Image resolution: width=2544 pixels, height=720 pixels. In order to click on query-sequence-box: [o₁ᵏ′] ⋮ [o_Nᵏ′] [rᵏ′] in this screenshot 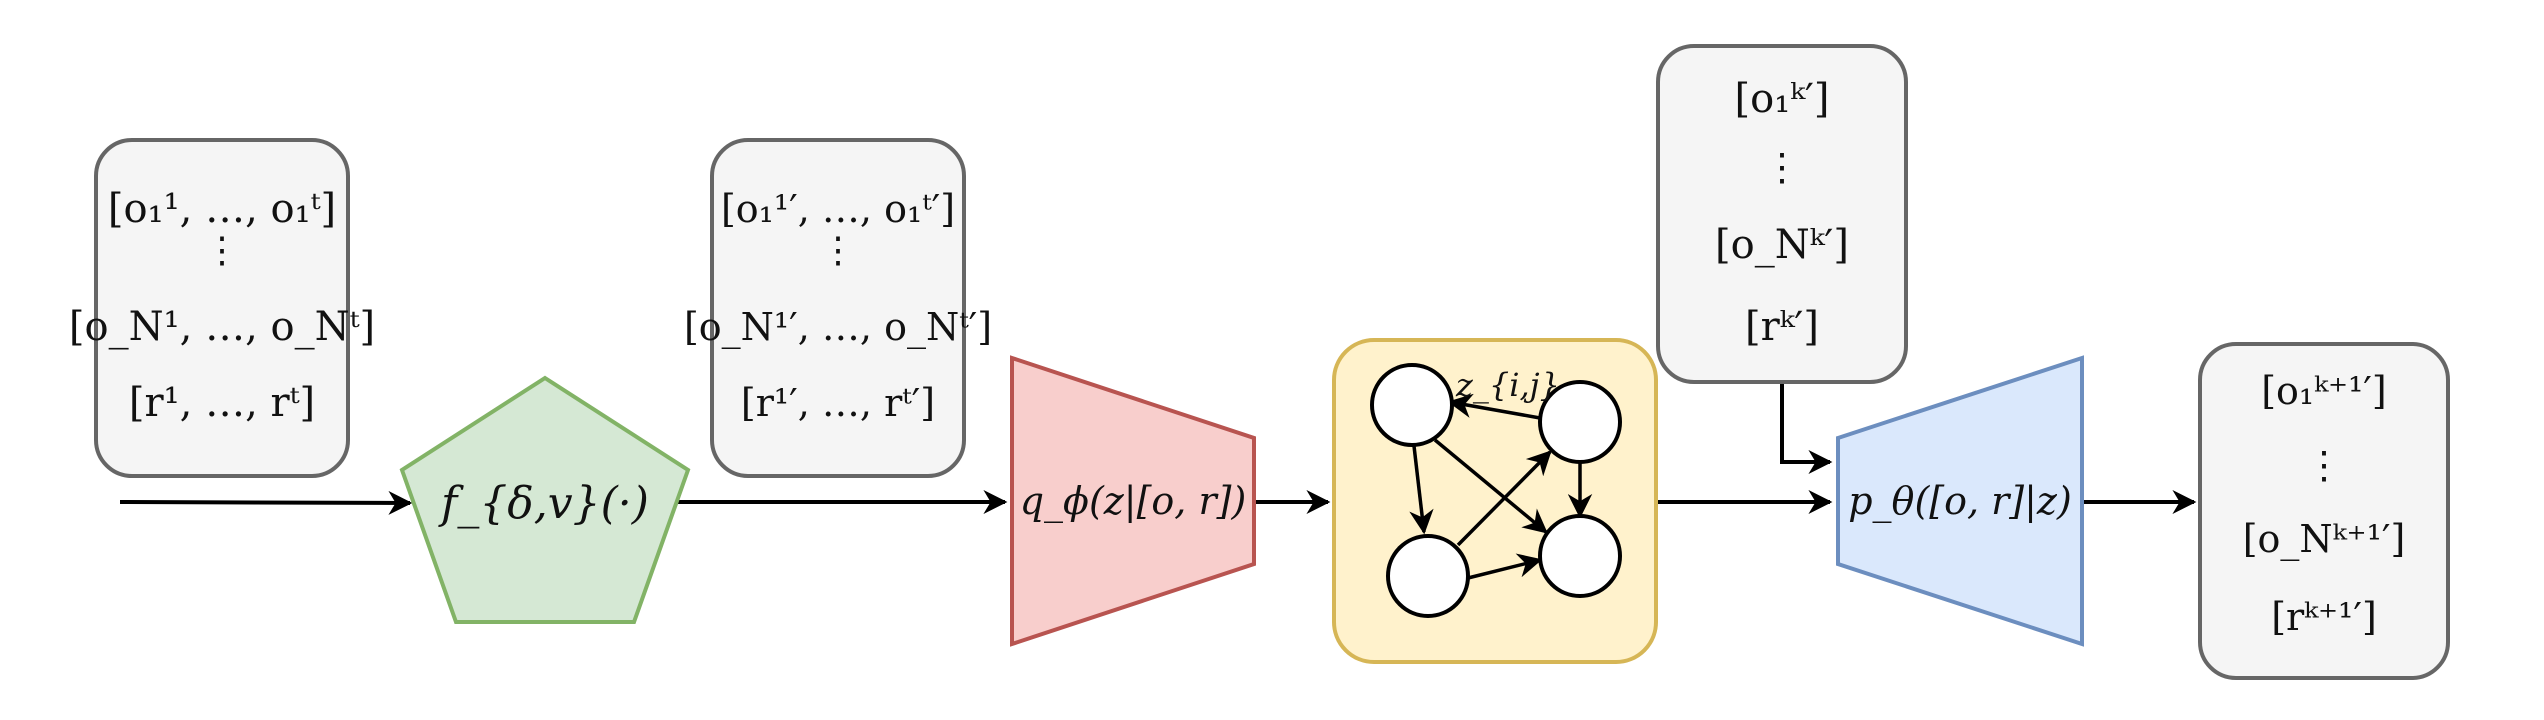, I will do `click(1782, 214)`.